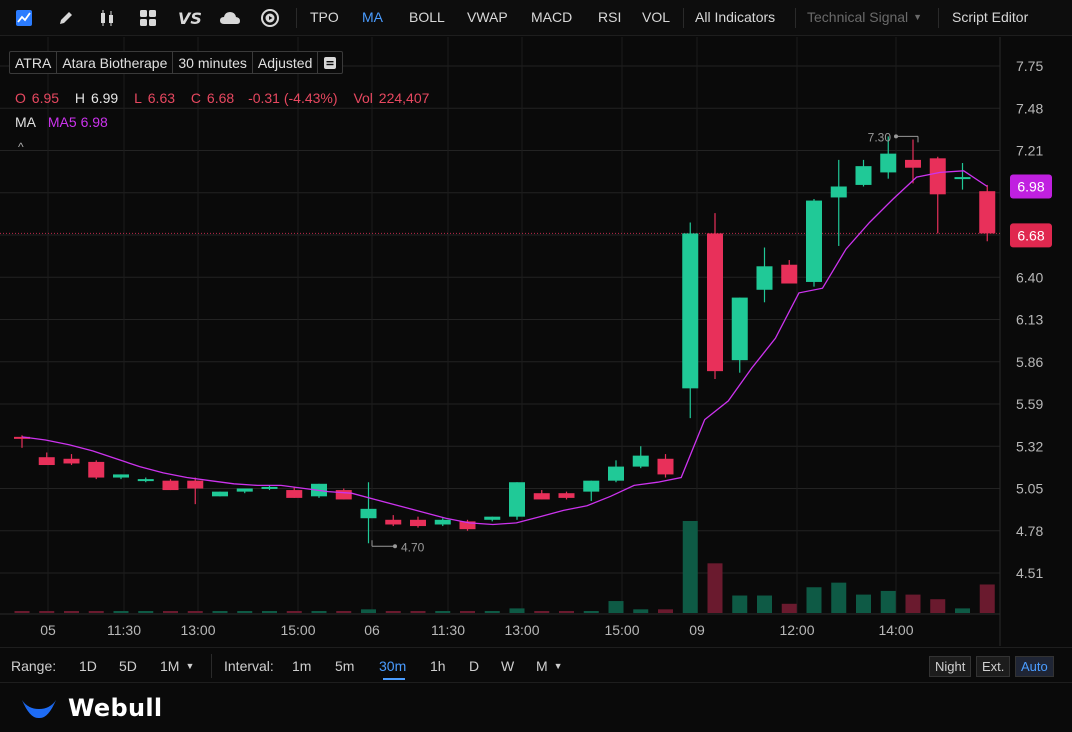  I want to click on collapse-caret-icon: ^, so click(21, 147).